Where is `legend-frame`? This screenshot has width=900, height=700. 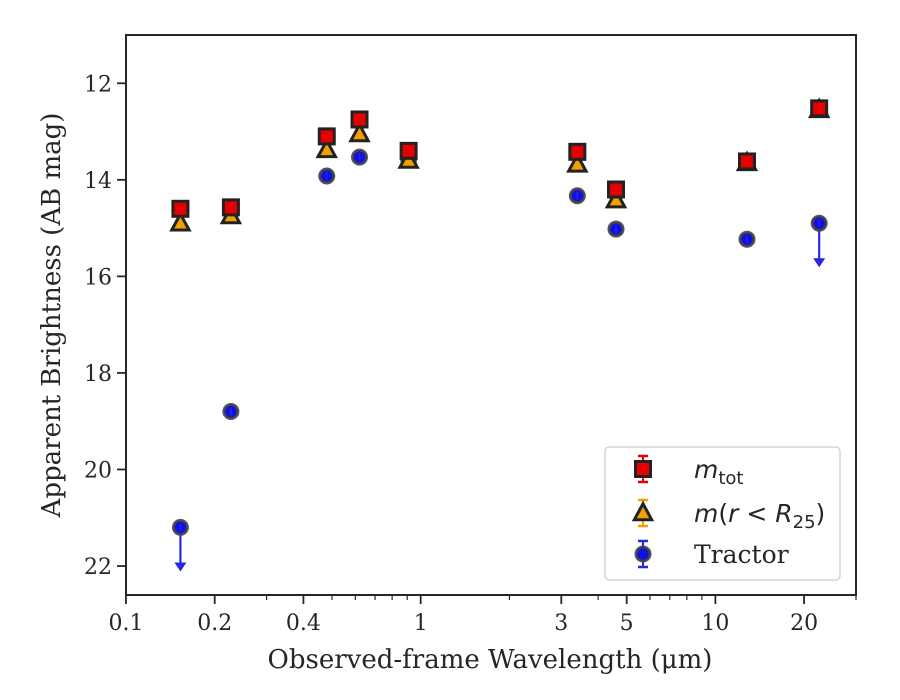
legend-frame is located at coordinates (722, 513).